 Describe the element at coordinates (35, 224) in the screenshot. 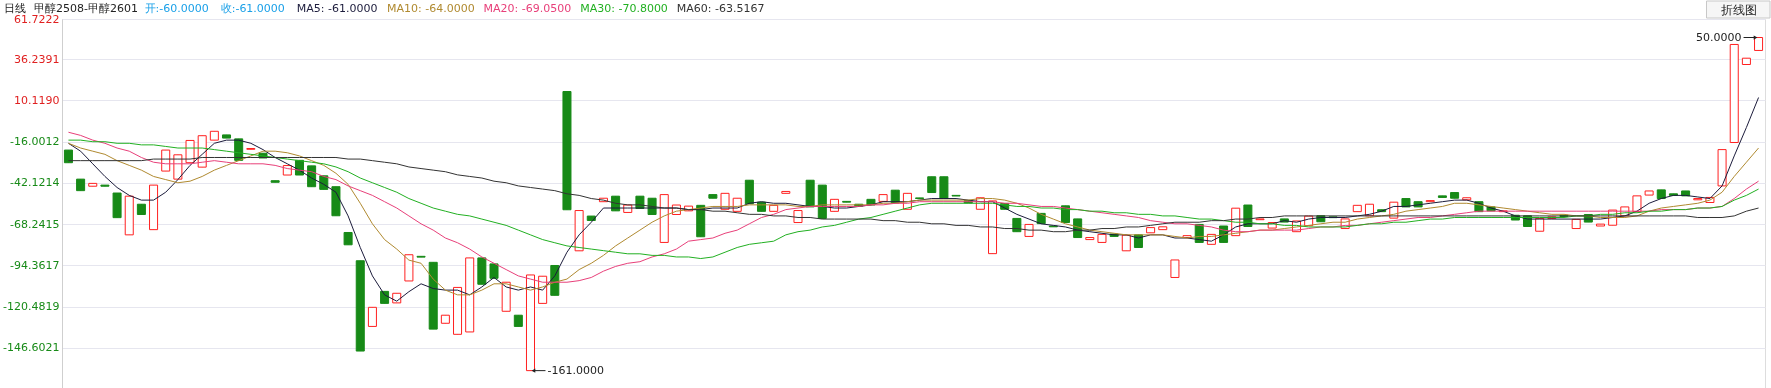

I see `y-tick-label: -68.2415` at that location.